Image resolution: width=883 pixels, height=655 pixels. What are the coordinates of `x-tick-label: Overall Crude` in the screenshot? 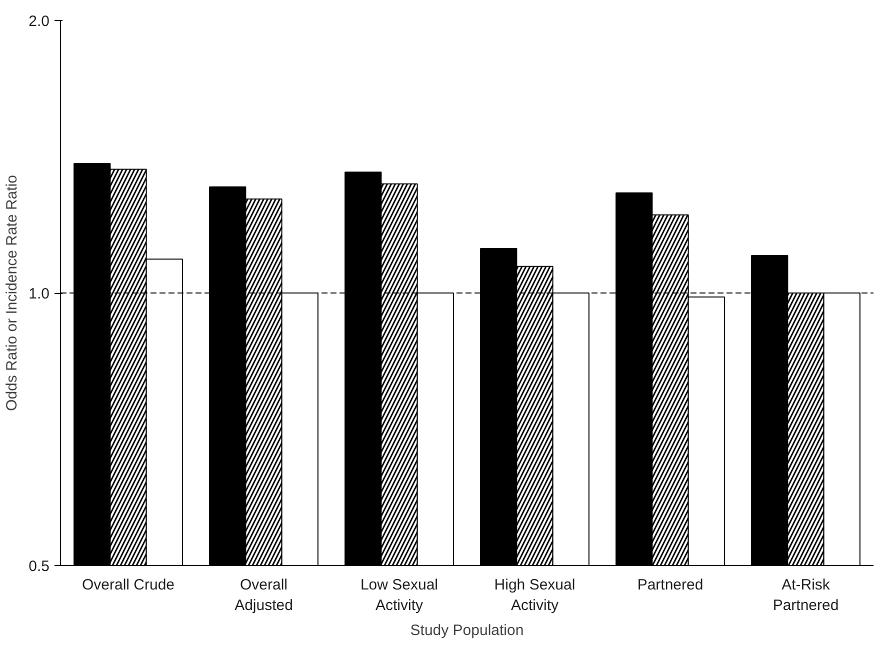 It's located at (128, 585).